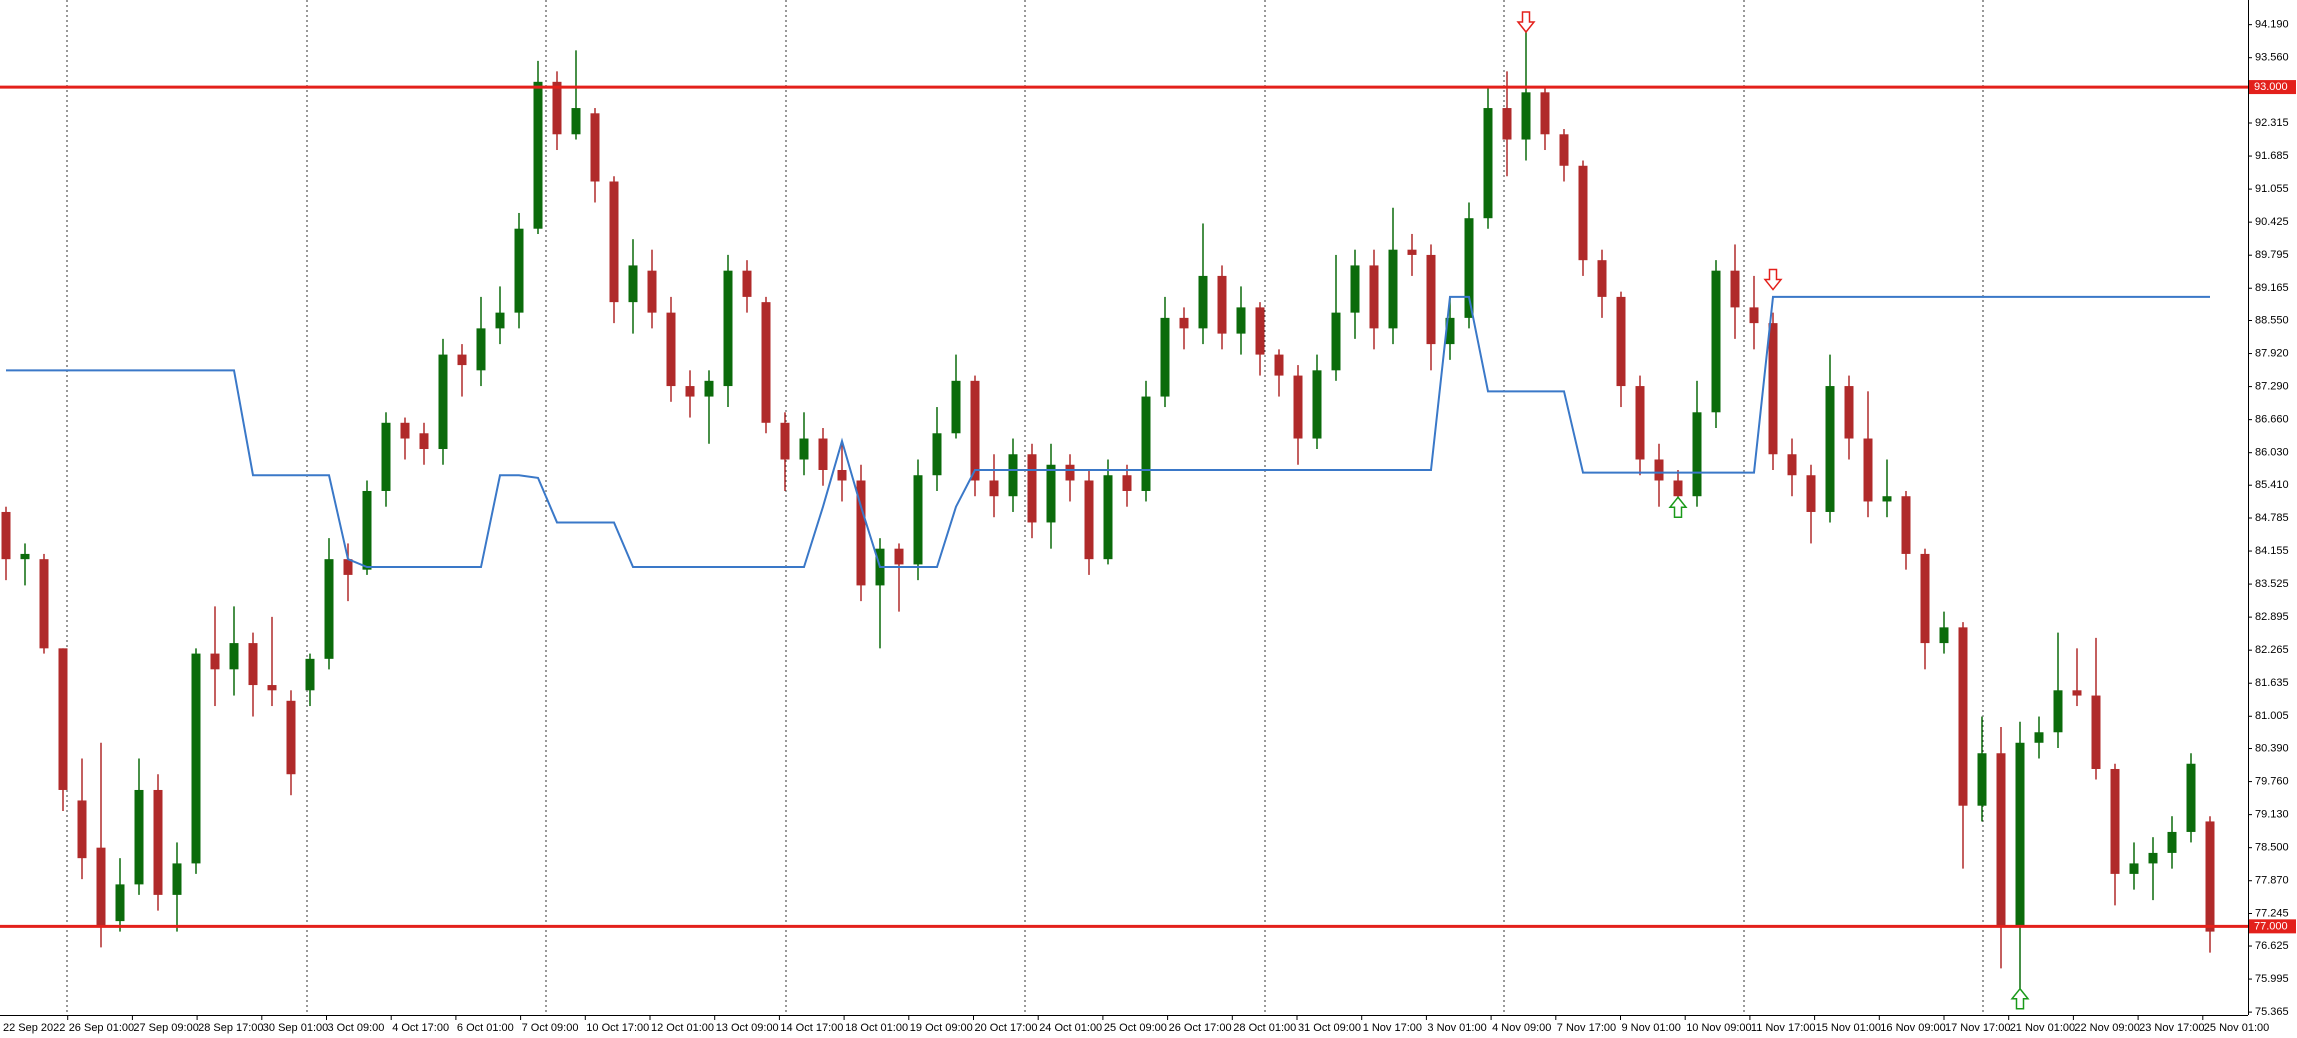 This screenshot has height=1038, width=2297. I want to click on y-tick-label: 94.190, so click(2272, 25).